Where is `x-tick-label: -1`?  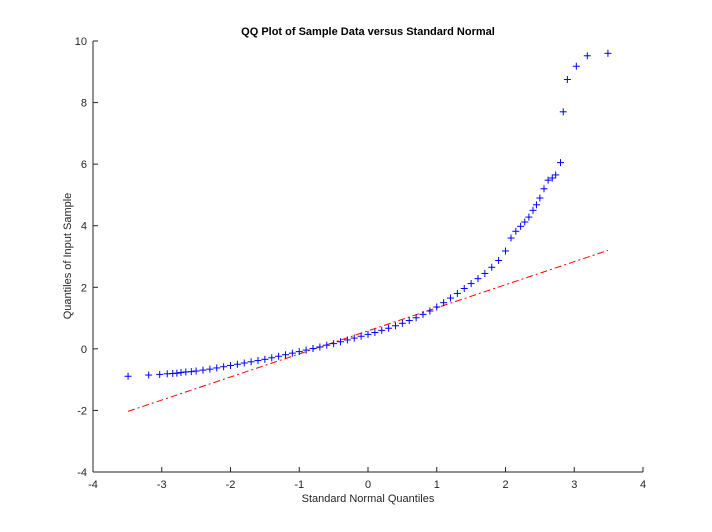 x-tick-label: -1 is located at coordinates (299, 485).